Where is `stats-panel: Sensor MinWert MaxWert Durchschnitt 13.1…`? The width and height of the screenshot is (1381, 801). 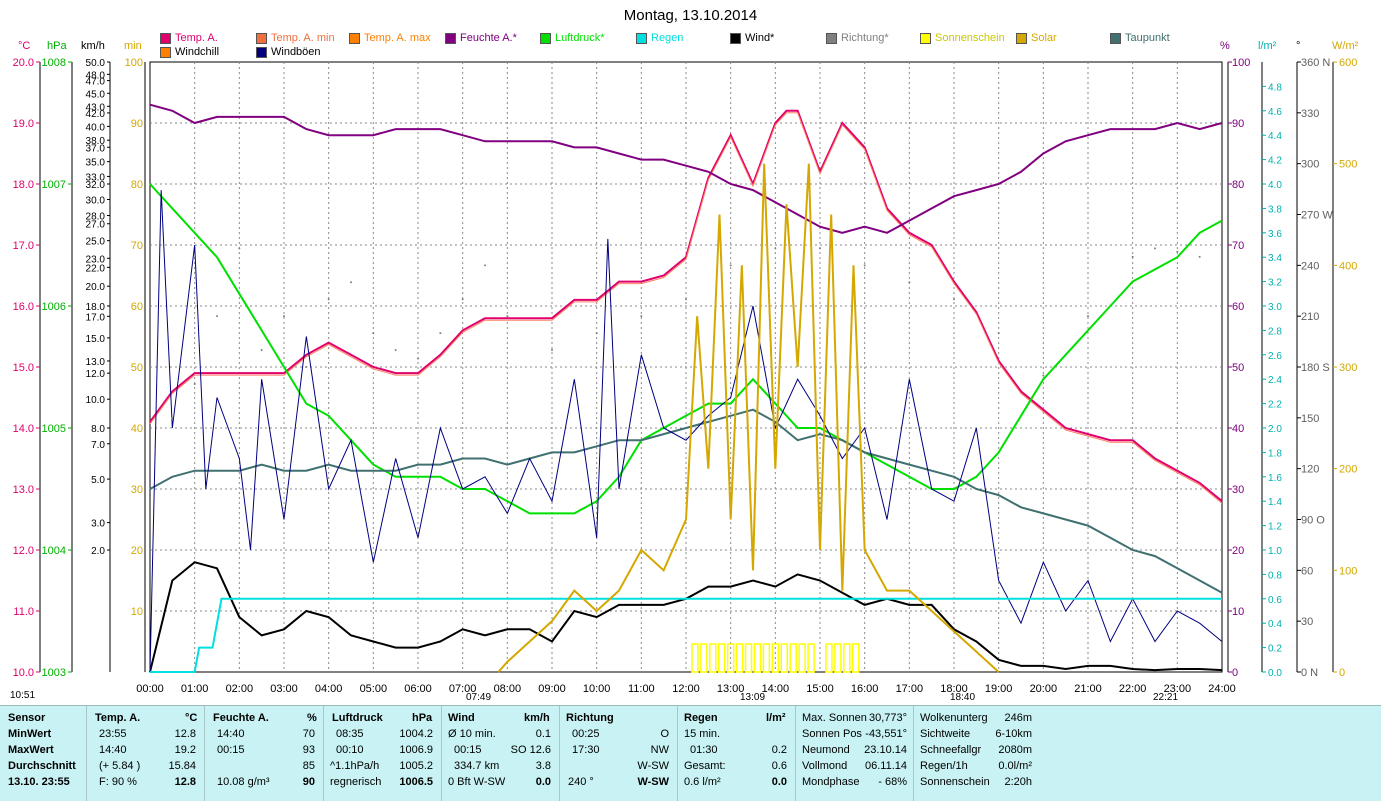
stats-panel: Sensor MinWert MaxWert Durchschnitt 13.1… is located at coordinates (690, 753).